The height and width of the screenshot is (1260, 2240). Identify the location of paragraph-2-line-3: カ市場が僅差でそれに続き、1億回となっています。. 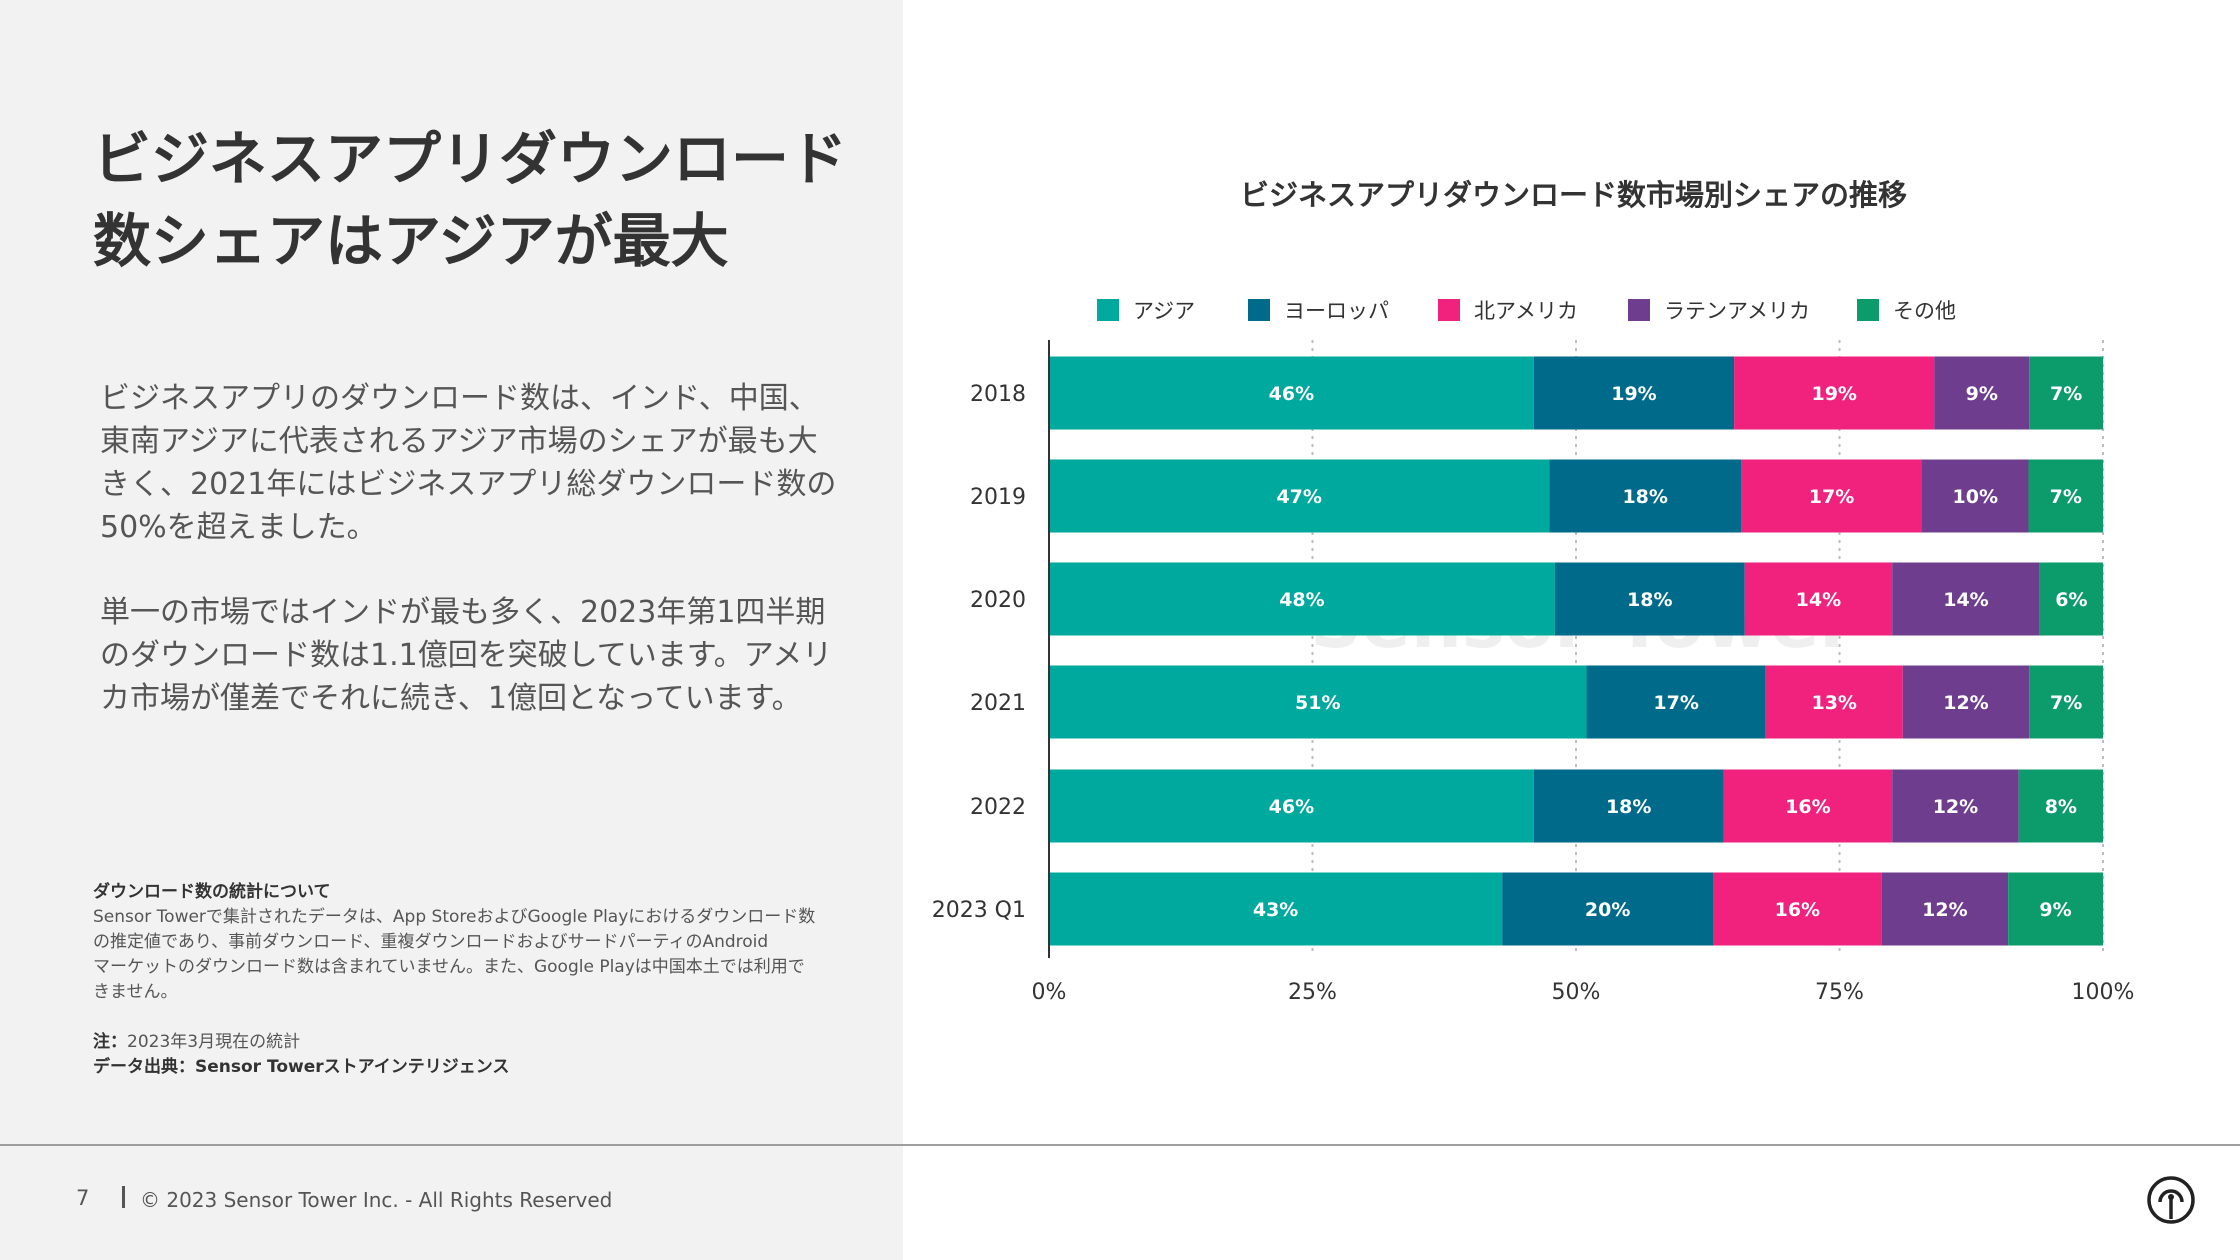
(451, 698).